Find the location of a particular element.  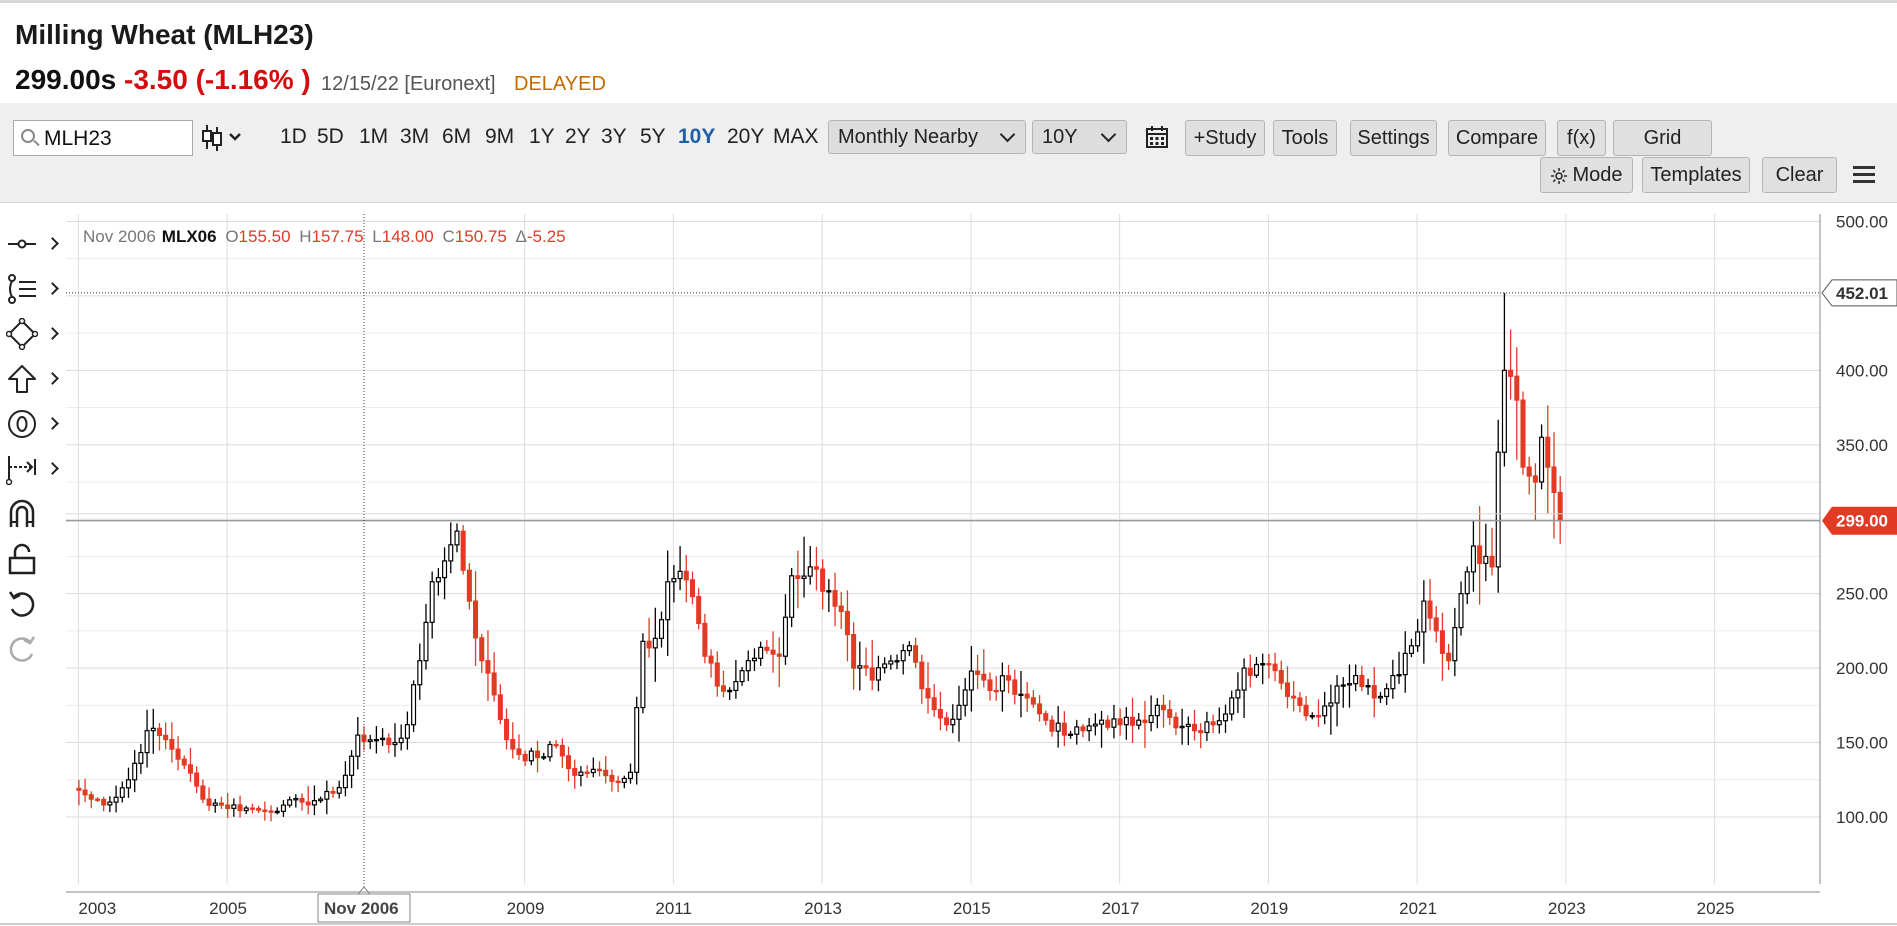

symbol-search: MLH23 is located at coordinates (103, 138).